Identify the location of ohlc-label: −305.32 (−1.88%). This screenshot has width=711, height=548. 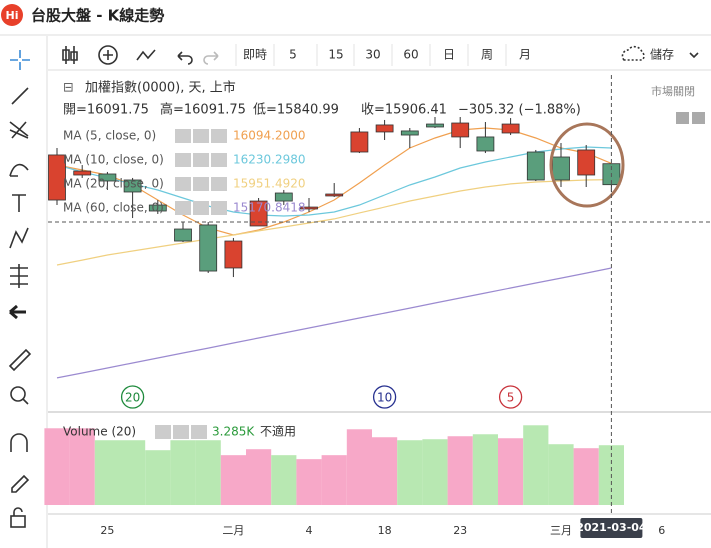
(519, 110).